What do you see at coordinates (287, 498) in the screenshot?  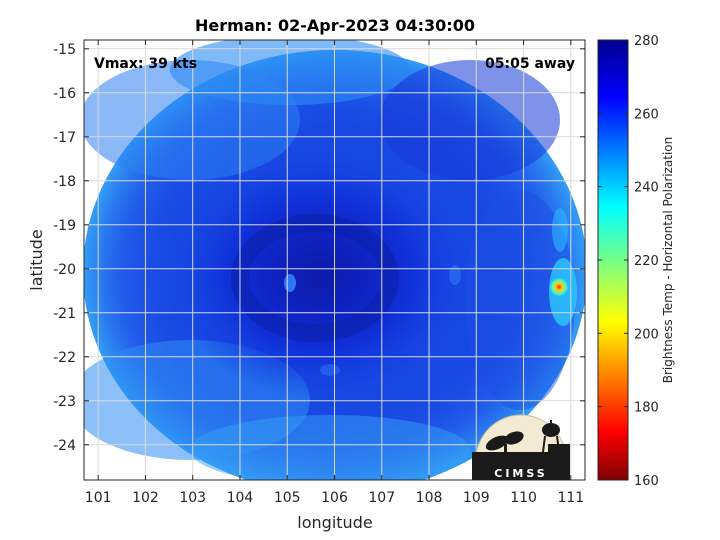 I see `x-tick-label: 105` at bounding box center [287, 498].